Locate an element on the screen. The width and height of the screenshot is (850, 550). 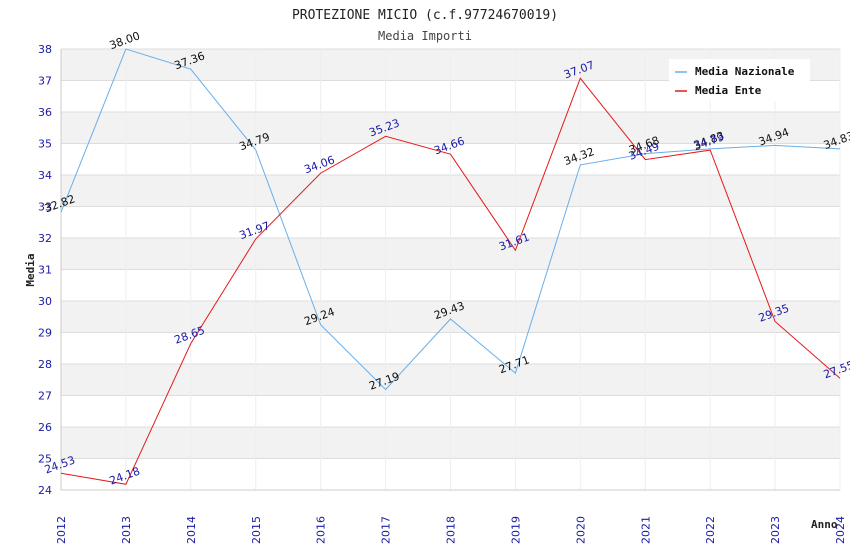
y-tick-label: 36 is located at coordinates (45, 112).